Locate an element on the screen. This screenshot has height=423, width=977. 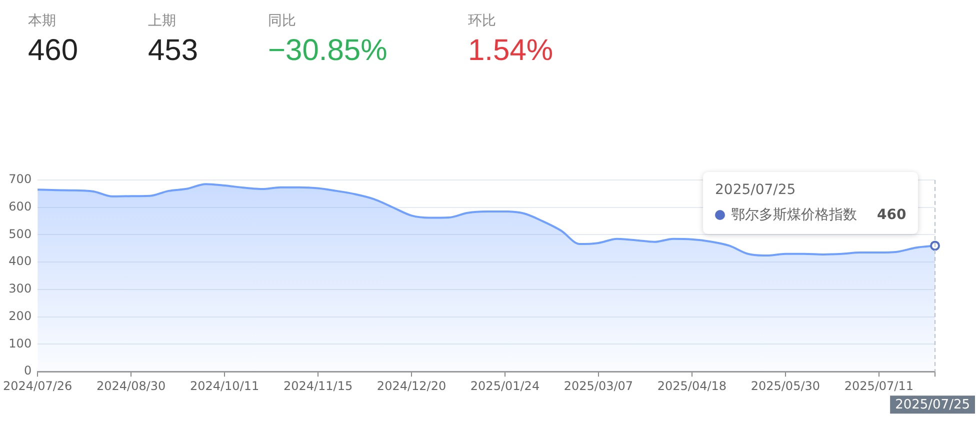
y-tick-label: 500 is located at coordinates (20, 233).